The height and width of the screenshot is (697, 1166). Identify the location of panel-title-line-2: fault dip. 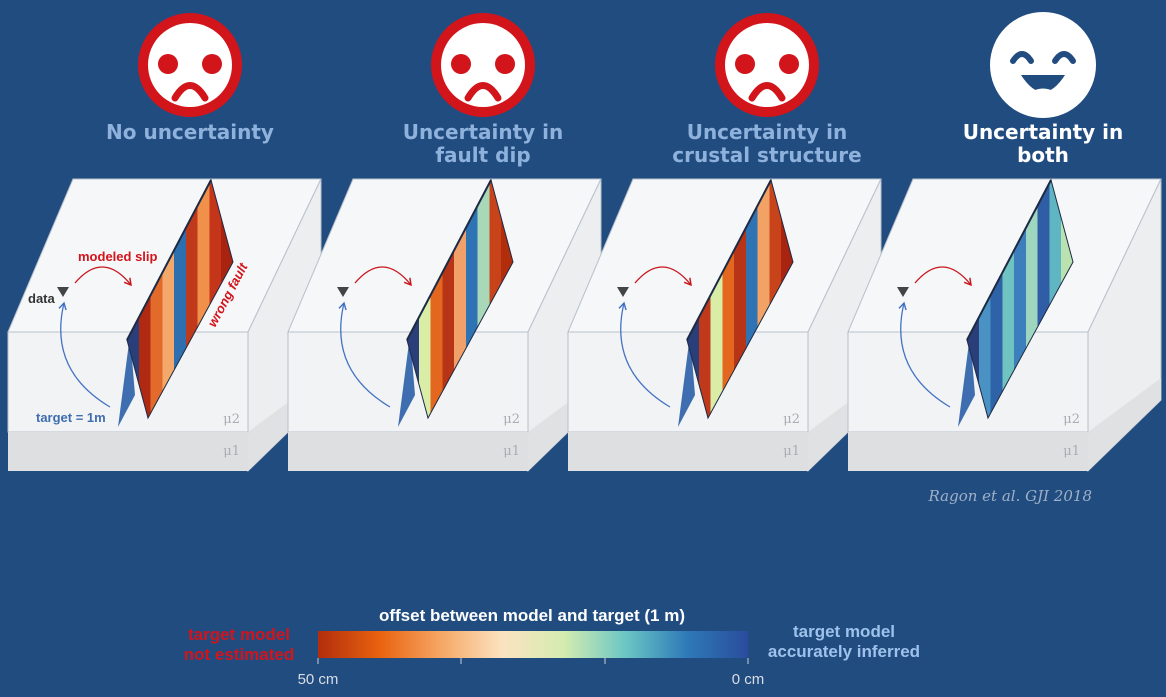
(482, 155).